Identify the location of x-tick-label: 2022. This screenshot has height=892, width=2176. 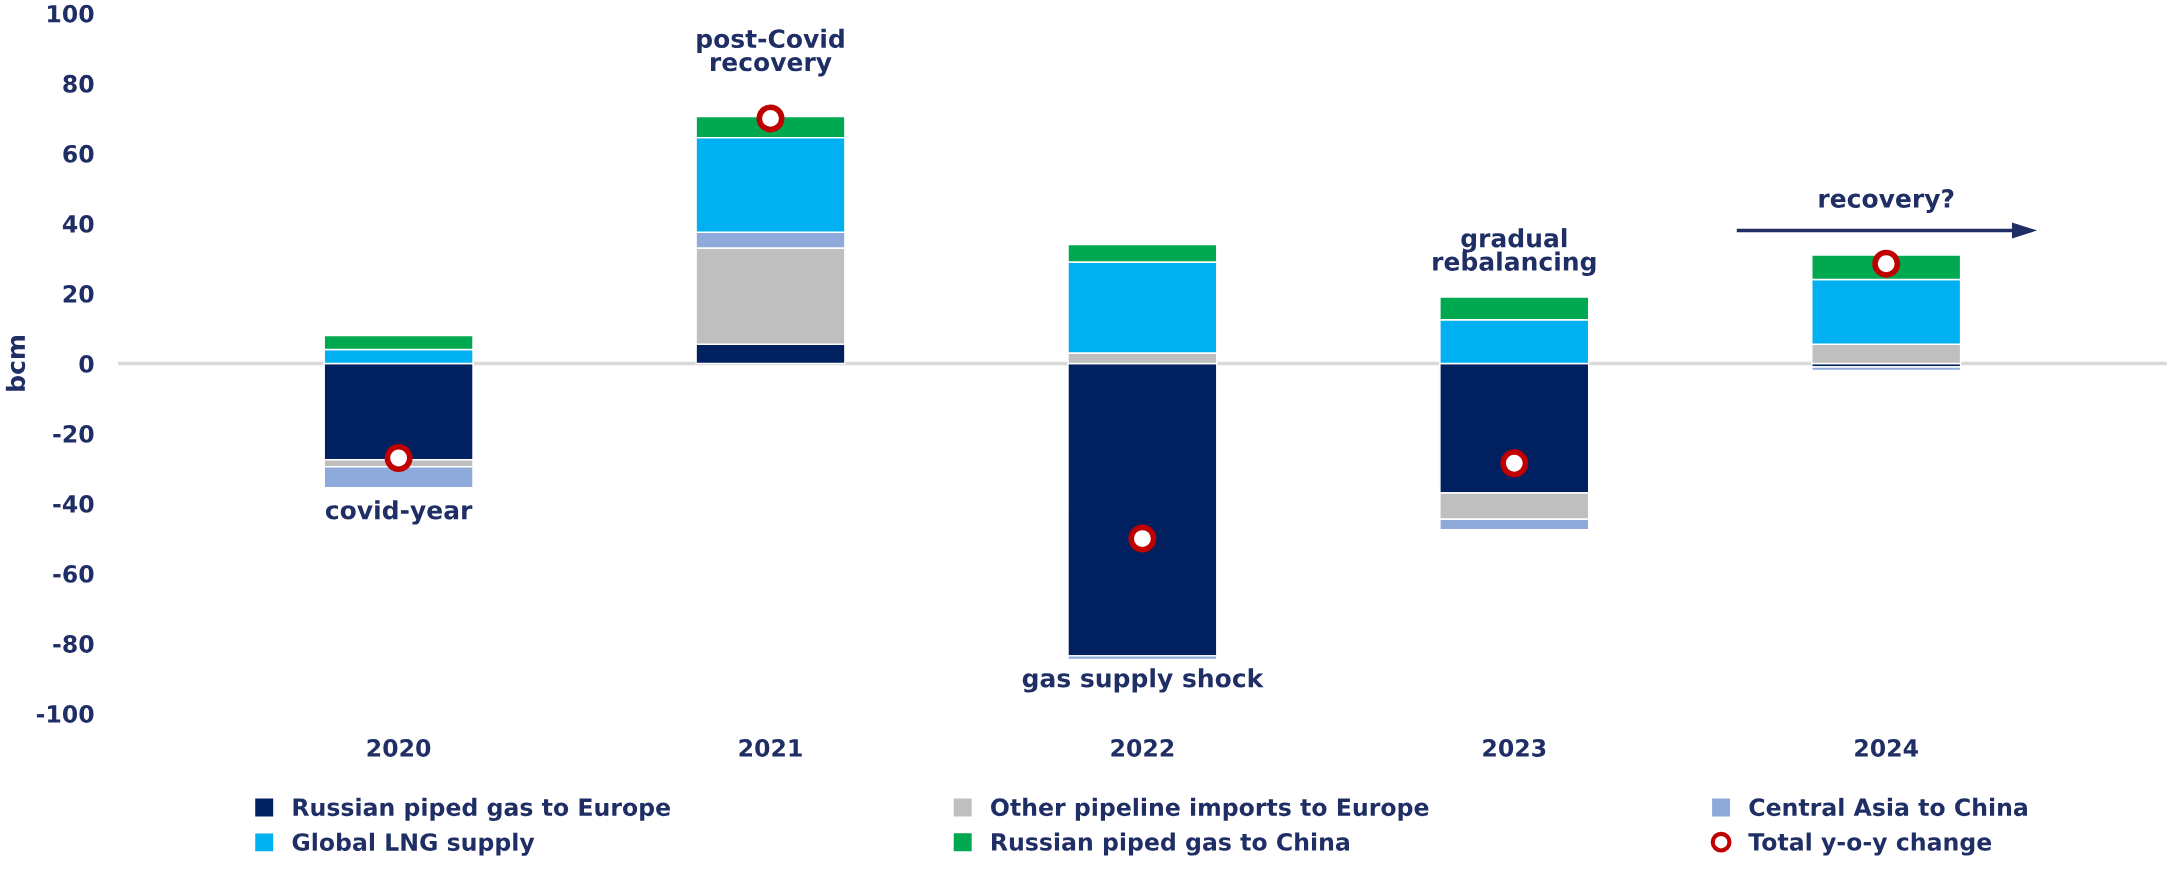
(1142, 748).